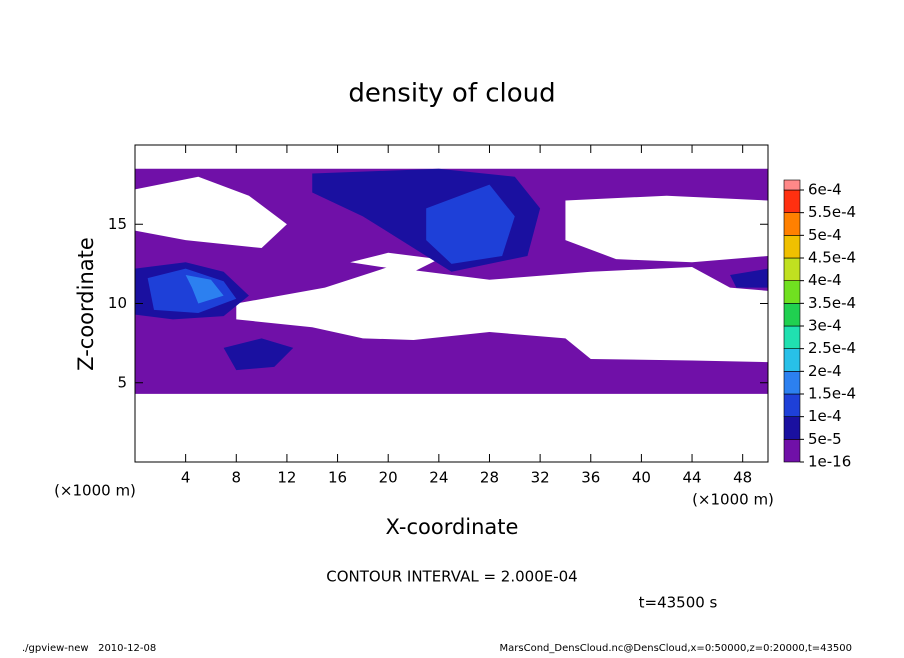 Image resolution: width=904 pixels, height=658 pixels. I want to click on x-tick-label: 12, so click(286, 478).